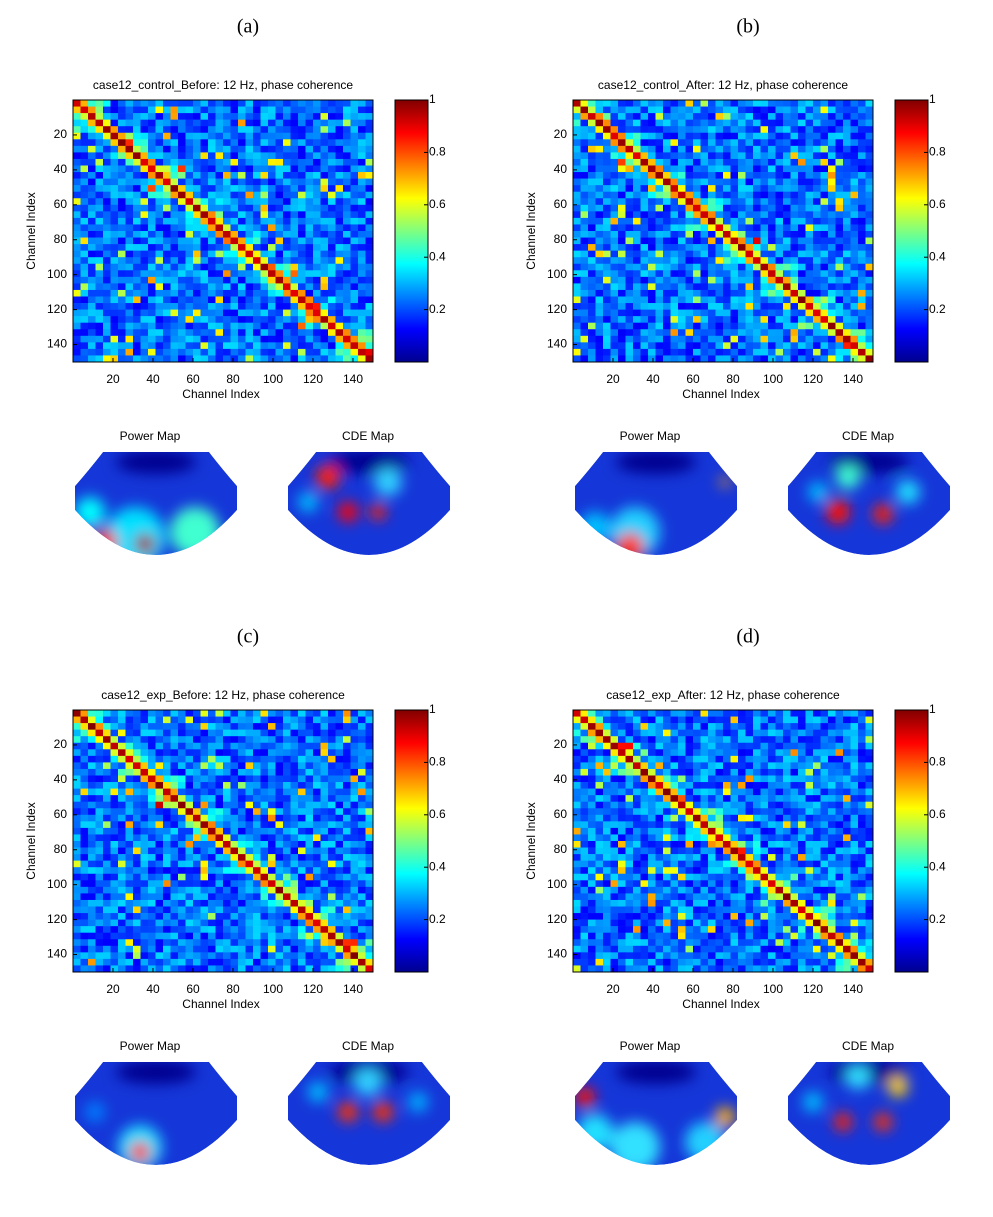 Image resolution: width=993 pixels, height=1217 pixels. Describe the element at coordinates (193, 989) in the screenshot. I see `x-tick-label: 60` at that location.